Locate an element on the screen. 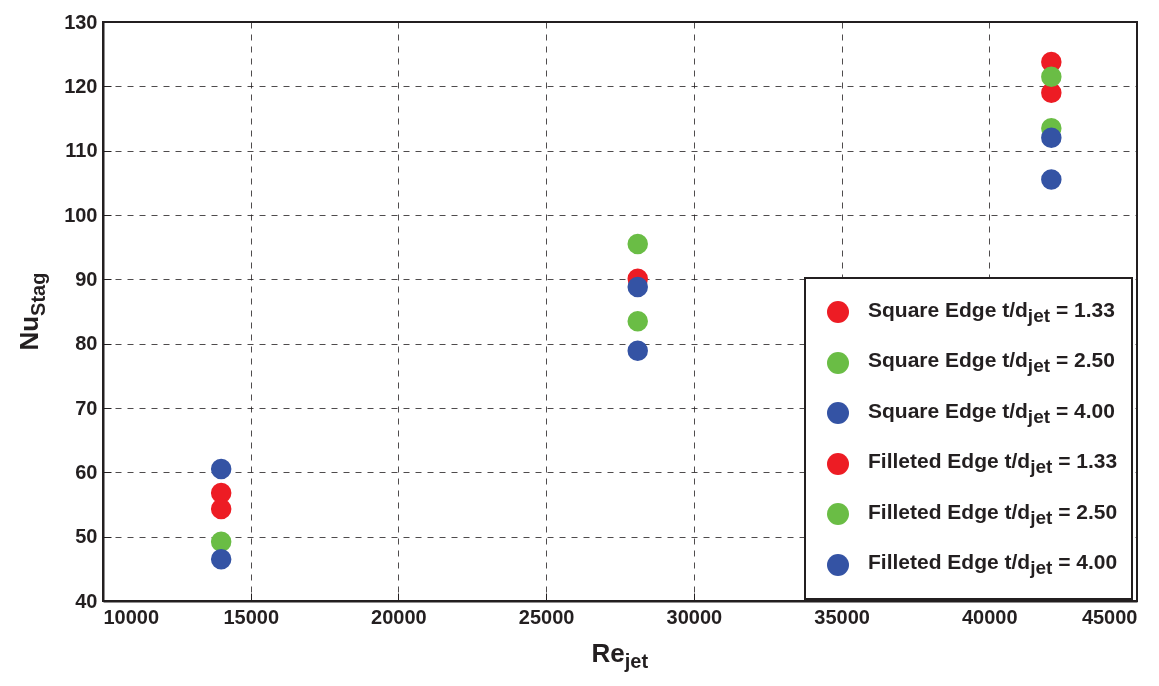 Image resolution: width=1159 pixels, height=686 pixels. x-tick-label: 25000 is located at coordinates (546, 616).